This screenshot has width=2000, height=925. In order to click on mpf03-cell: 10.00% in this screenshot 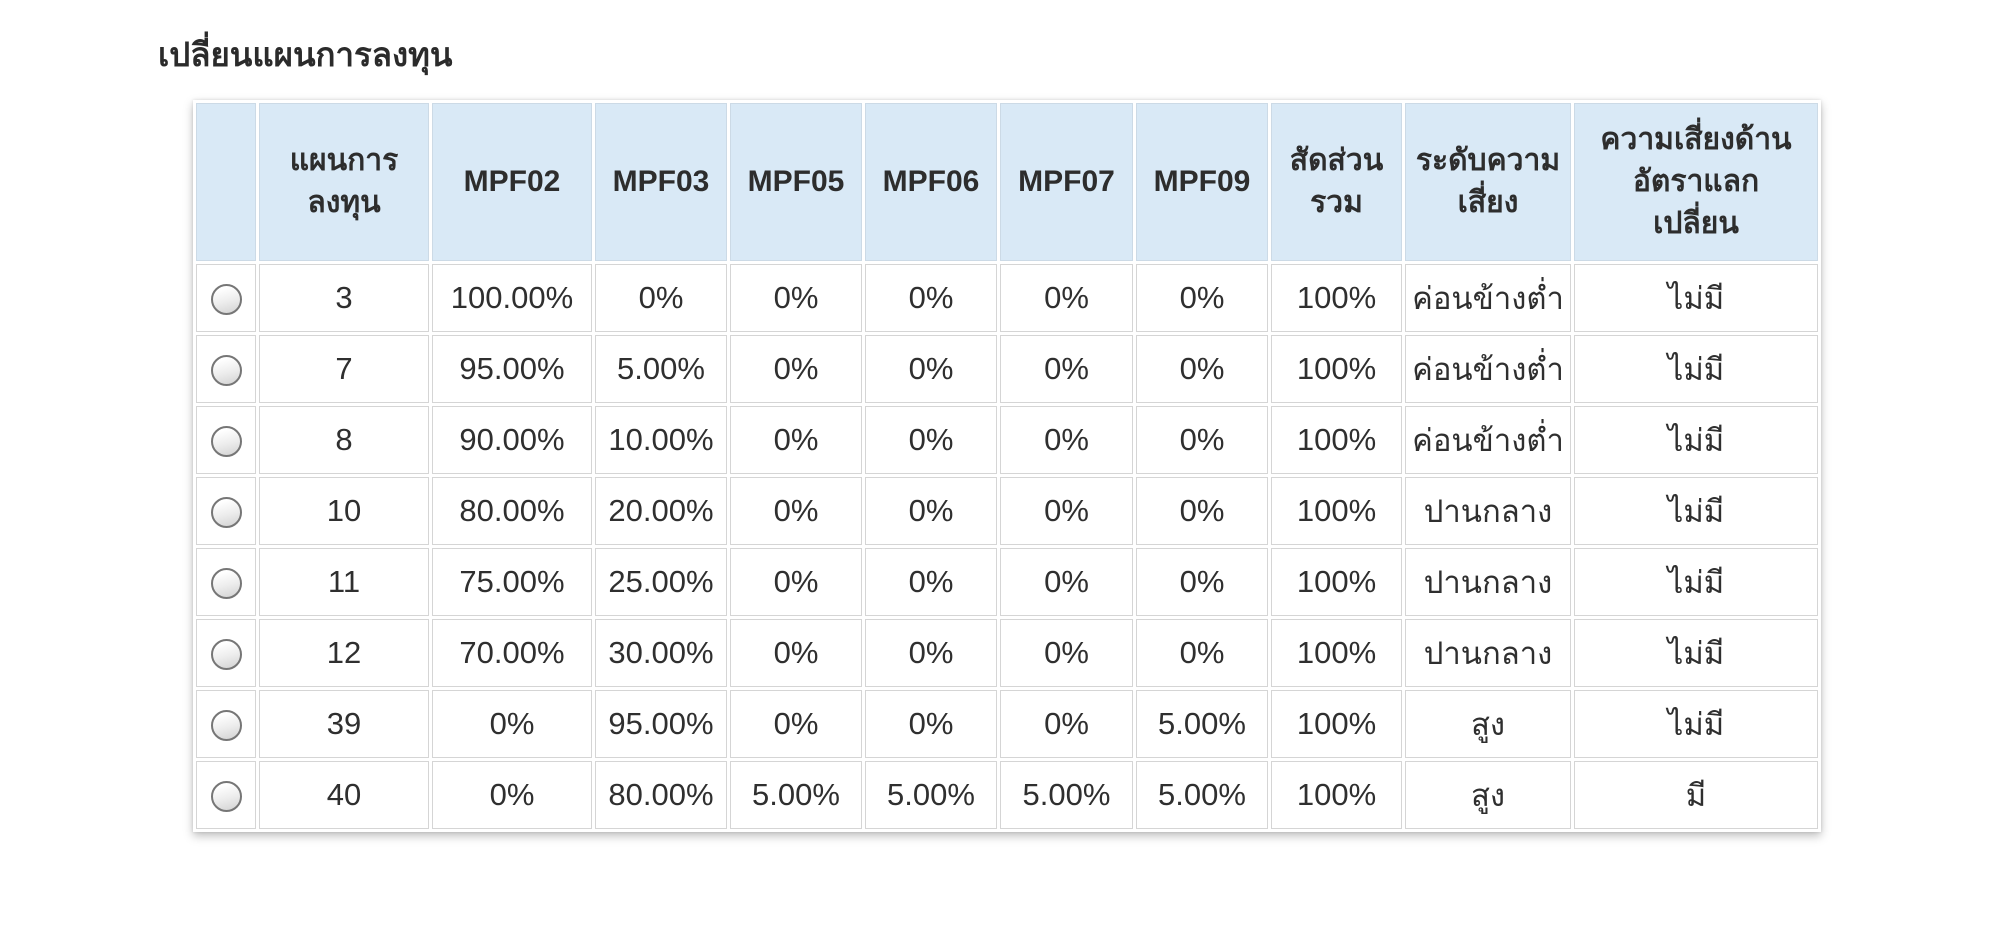, I will do `click(661, 440)`.